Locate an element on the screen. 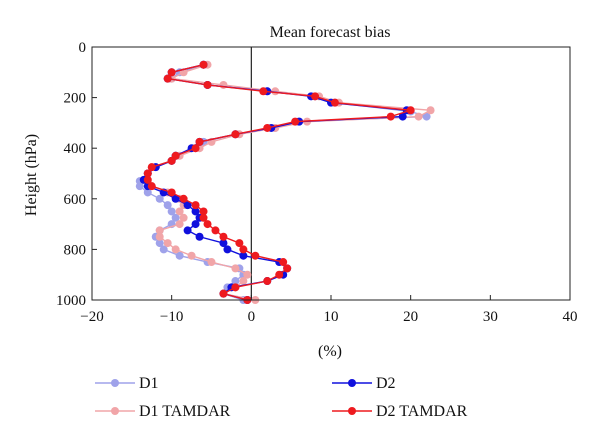 The image size is (600, 439). y-axis-label: Height (hPa) is located at coordinates (31, 175).